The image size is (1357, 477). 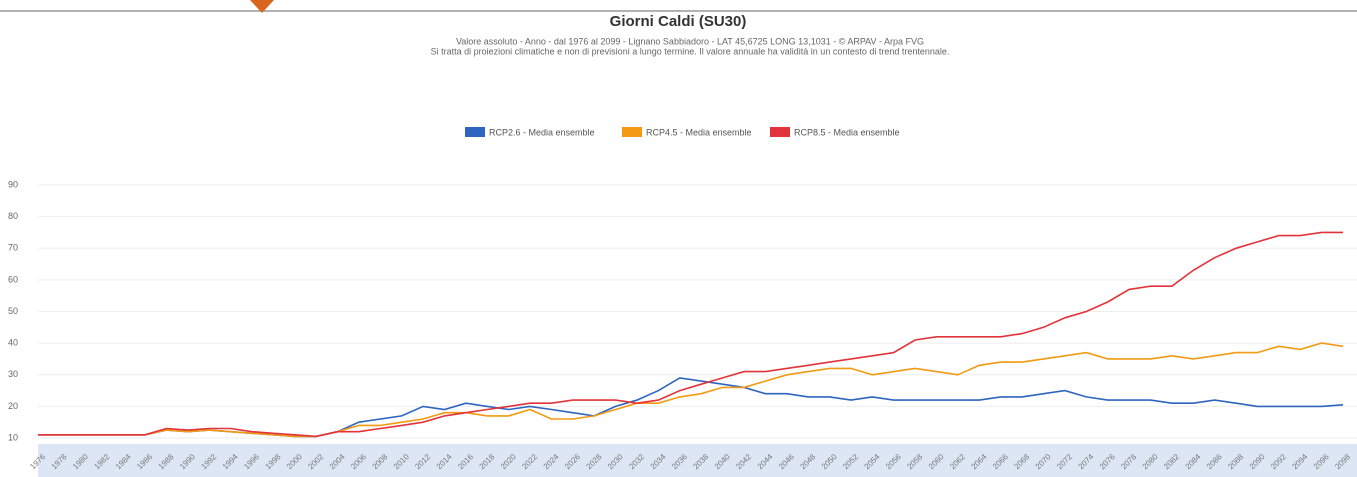 What do you see at coordinates (542, 132) in the screenshot?
I see `legend-label: RCP2.6 - Media ensemble` at bounding box center [542, 132].